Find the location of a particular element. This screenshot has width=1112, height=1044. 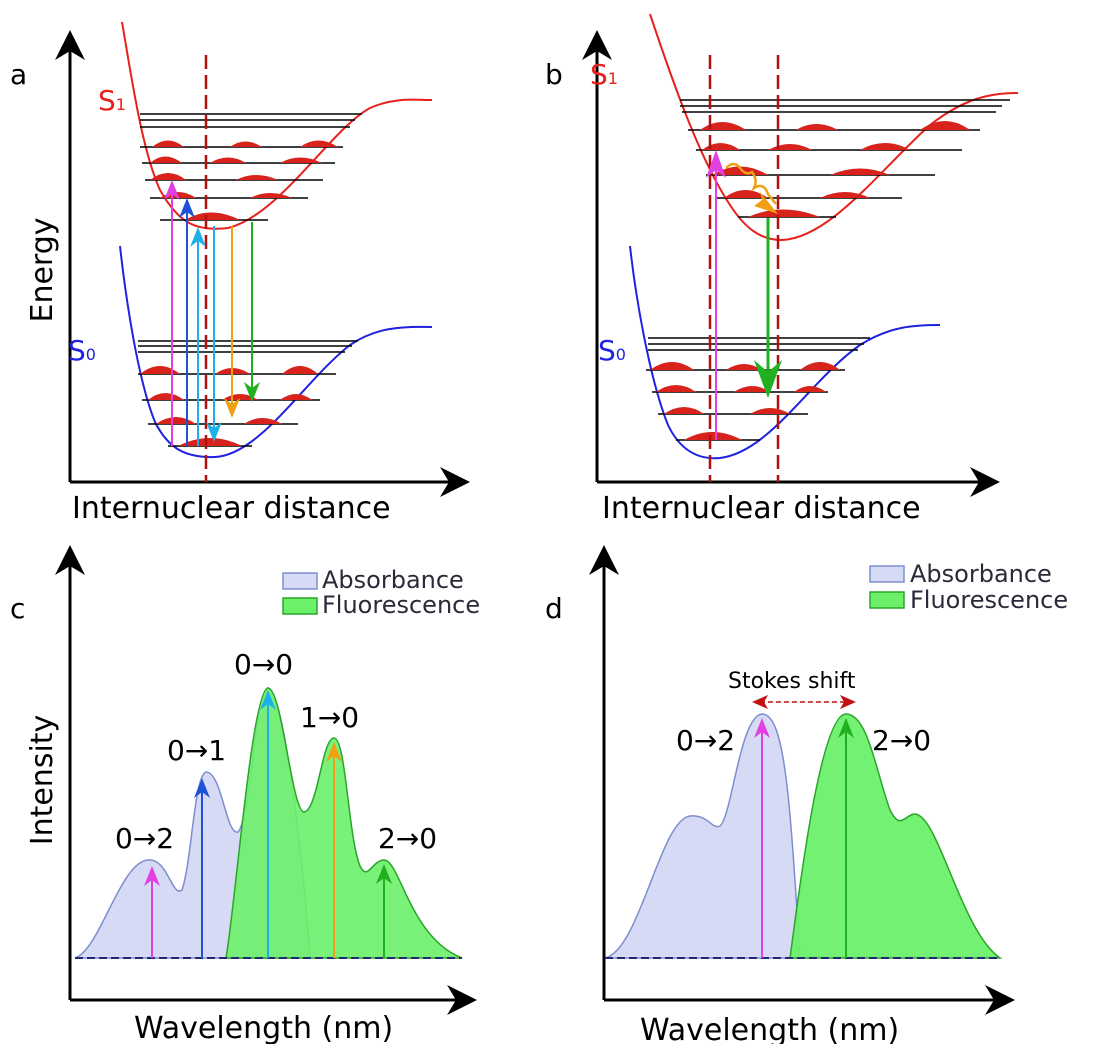

panel-b-letter: b is located at coordinates (554, 74).